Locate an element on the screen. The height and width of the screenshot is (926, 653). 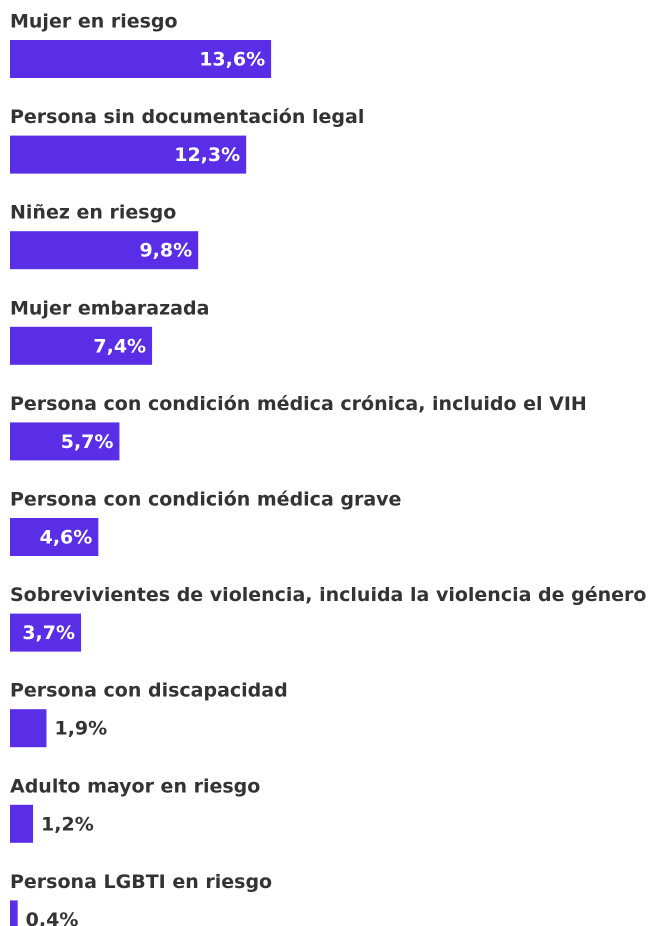
value-label: 7,4% is located at coordinates (119, 346).